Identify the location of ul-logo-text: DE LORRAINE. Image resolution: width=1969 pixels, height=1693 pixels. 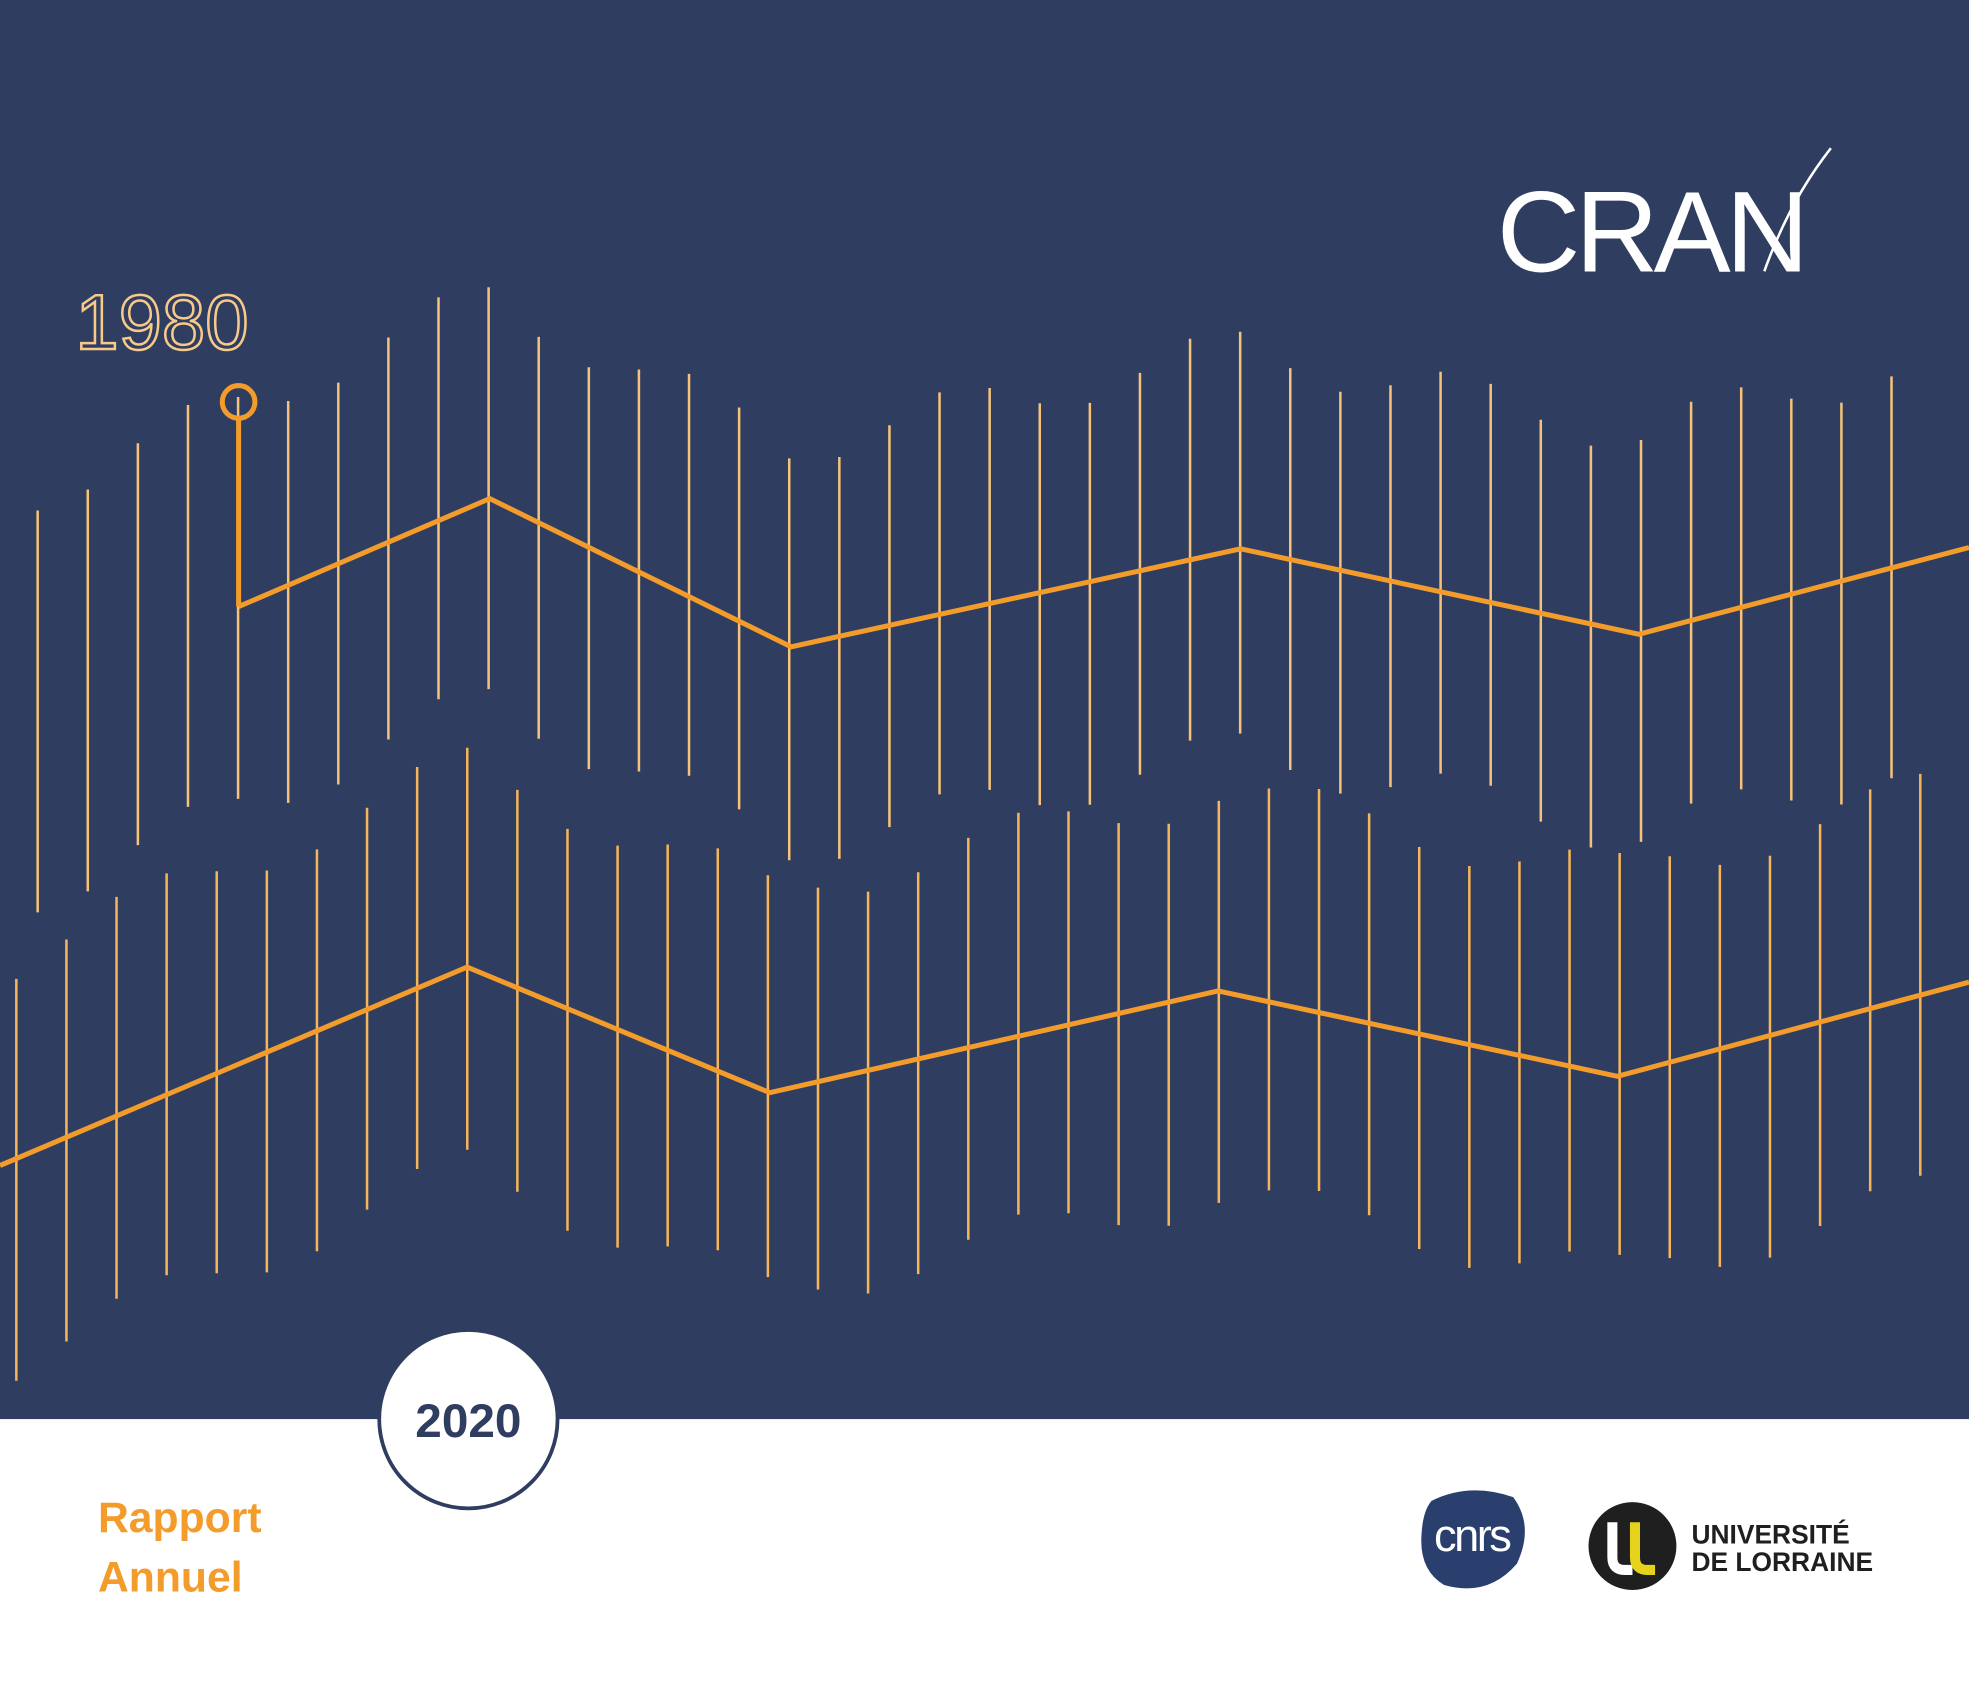
(1782, 1562).